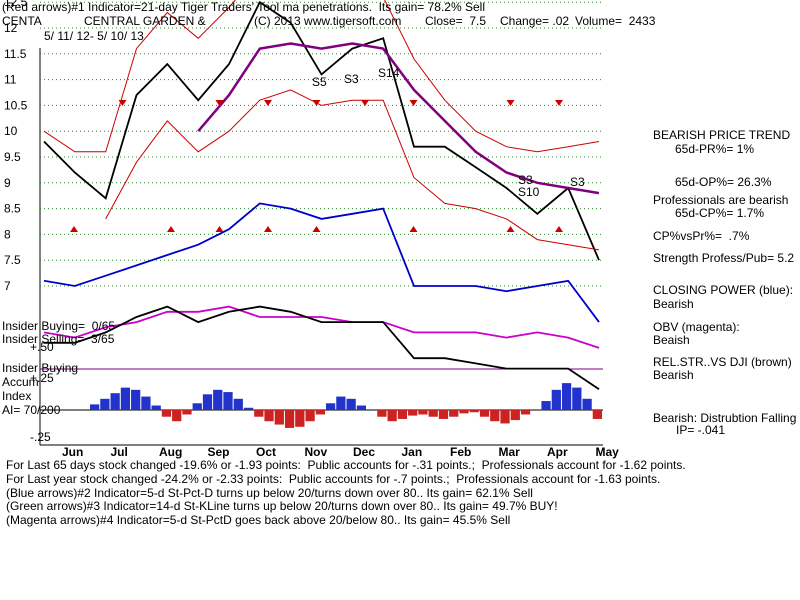 Image resolution: width=800 pixels, height=600 pixels. Describe the element at coordinates (724, 258) in the screenshot. I see `strength: Strength Profess/Pub= 5.2` at that location.